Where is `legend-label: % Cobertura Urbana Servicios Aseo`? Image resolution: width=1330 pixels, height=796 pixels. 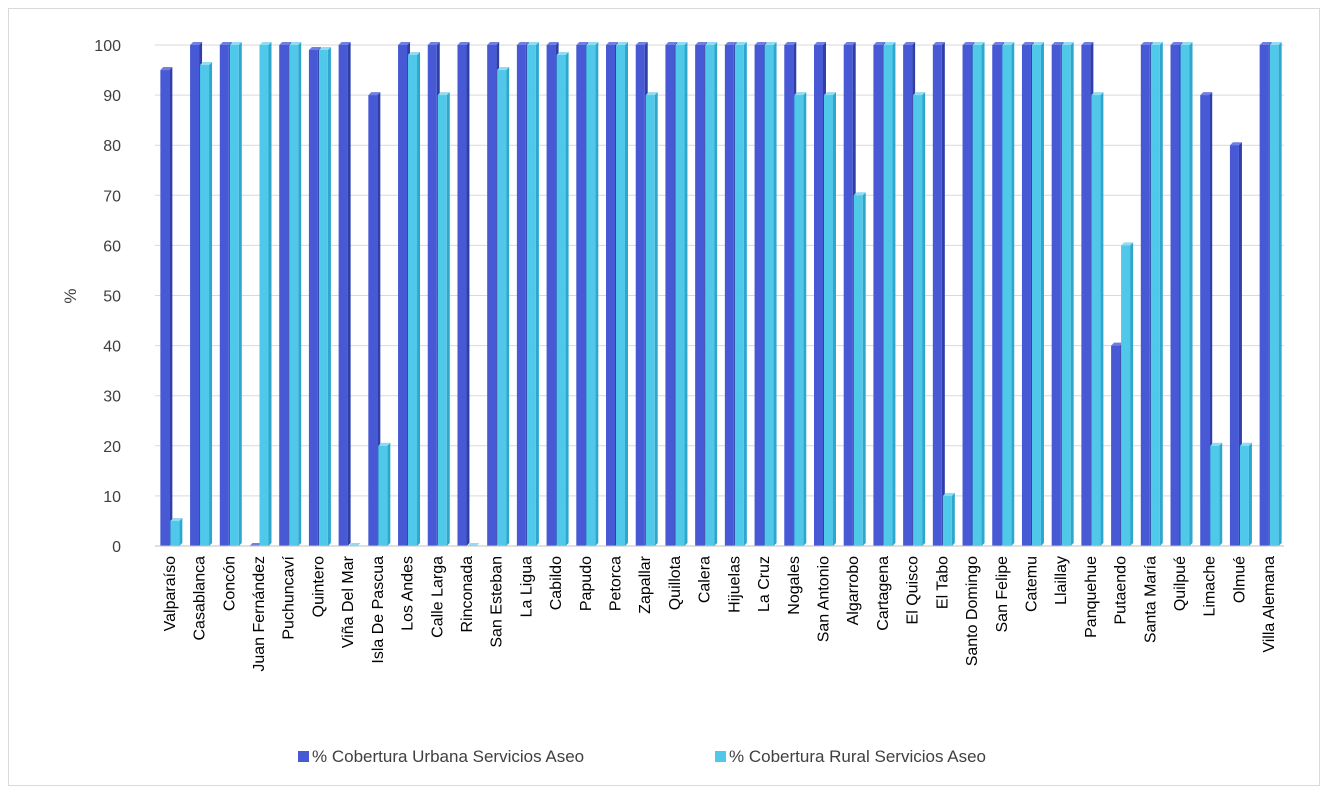
legend-label: % Cobertura Urbana Servicios Aseo is located at coordinates (448, 756).